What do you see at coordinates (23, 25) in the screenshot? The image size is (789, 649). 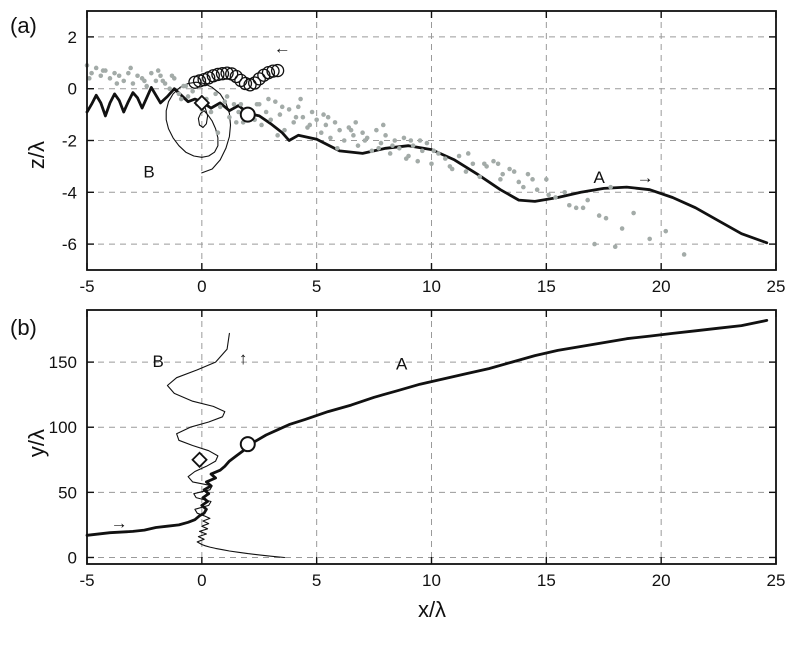 I see `panel-a-label: (a)` at bounding box center [23, 25].